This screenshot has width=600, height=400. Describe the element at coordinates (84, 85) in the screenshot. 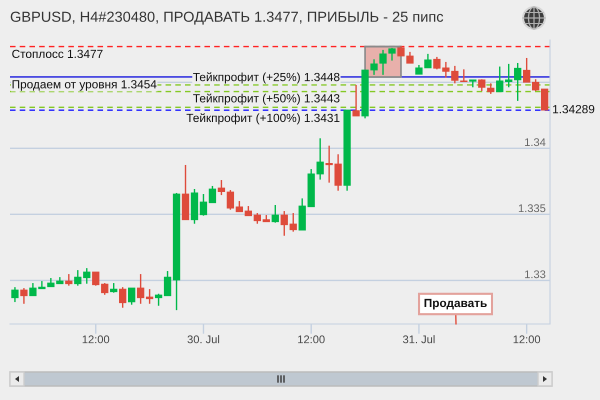

I see `ref-line-label: Продаем от уровня 1.3454` at that location.